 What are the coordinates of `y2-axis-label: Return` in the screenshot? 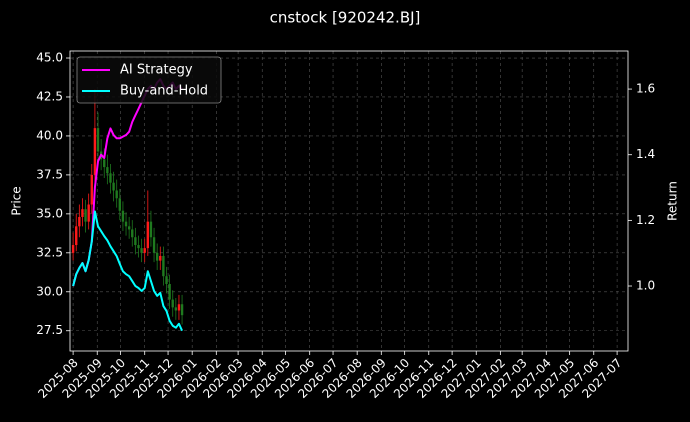 It's located at (673, 201).